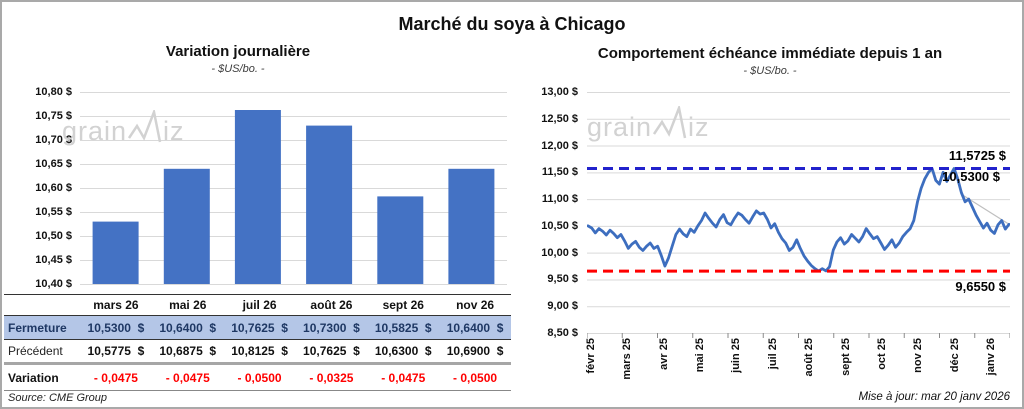  Describe the element at coordinates (53, 188) in the screenshot. I see `bar-y-tick-label: 10,60 $` at that location.